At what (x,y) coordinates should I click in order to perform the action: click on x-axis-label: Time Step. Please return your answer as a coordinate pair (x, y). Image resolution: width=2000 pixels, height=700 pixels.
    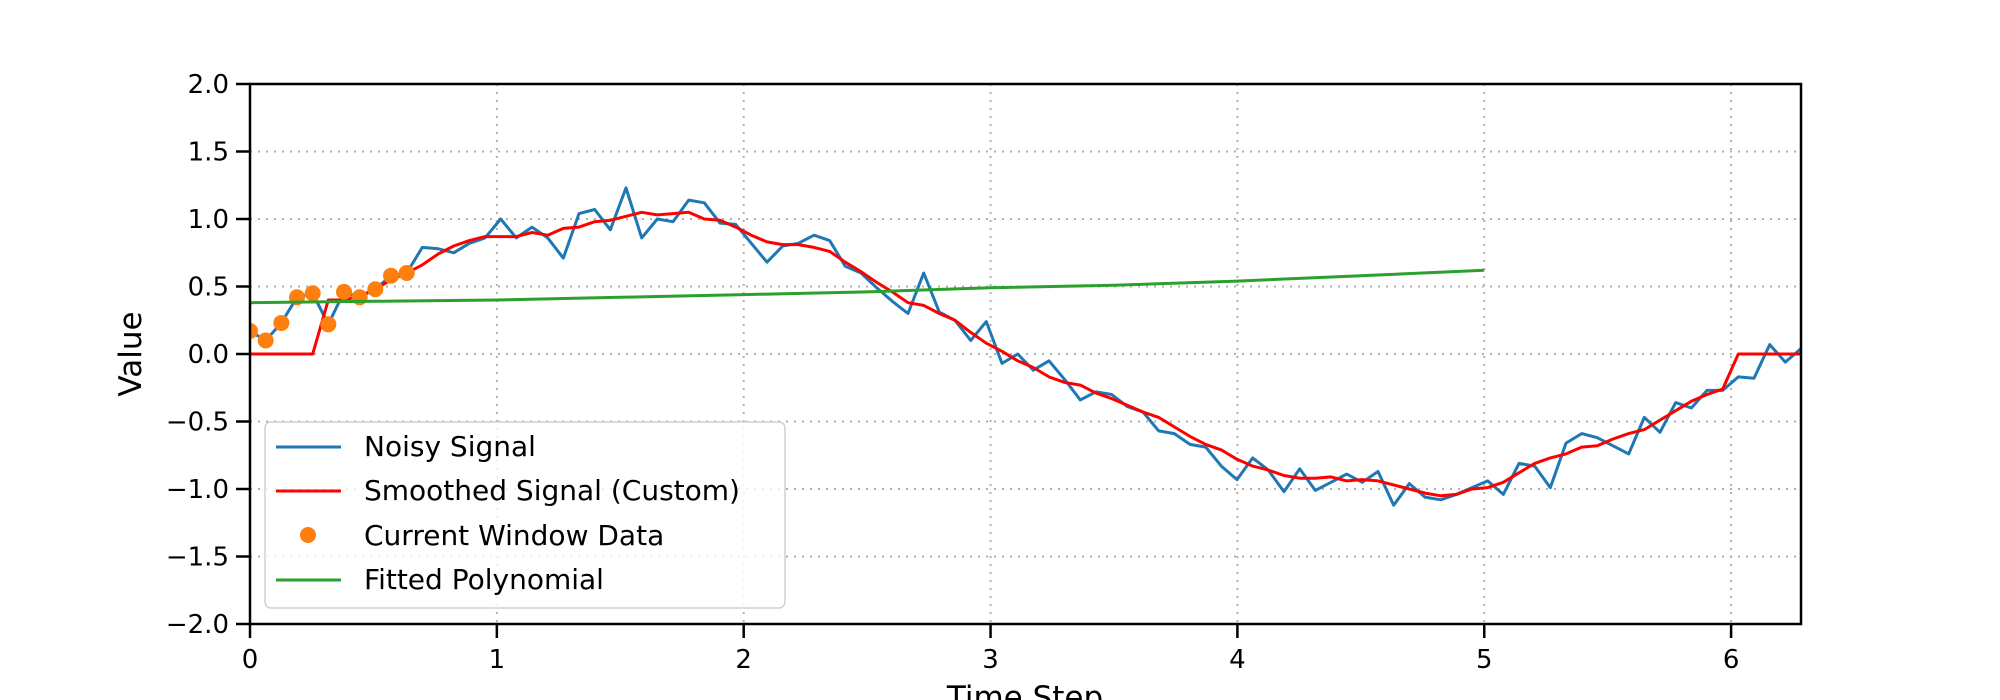
    Looking at the image, I should click on (1024, 690).